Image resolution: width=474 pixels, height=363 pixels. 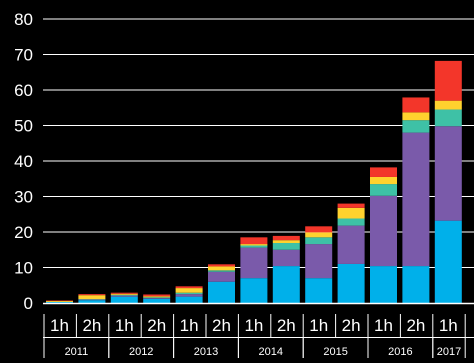 What do you see at coordinates (400, 352) in the screenshot?
I see `group-label: 2016` at bounding box center [400, 352].